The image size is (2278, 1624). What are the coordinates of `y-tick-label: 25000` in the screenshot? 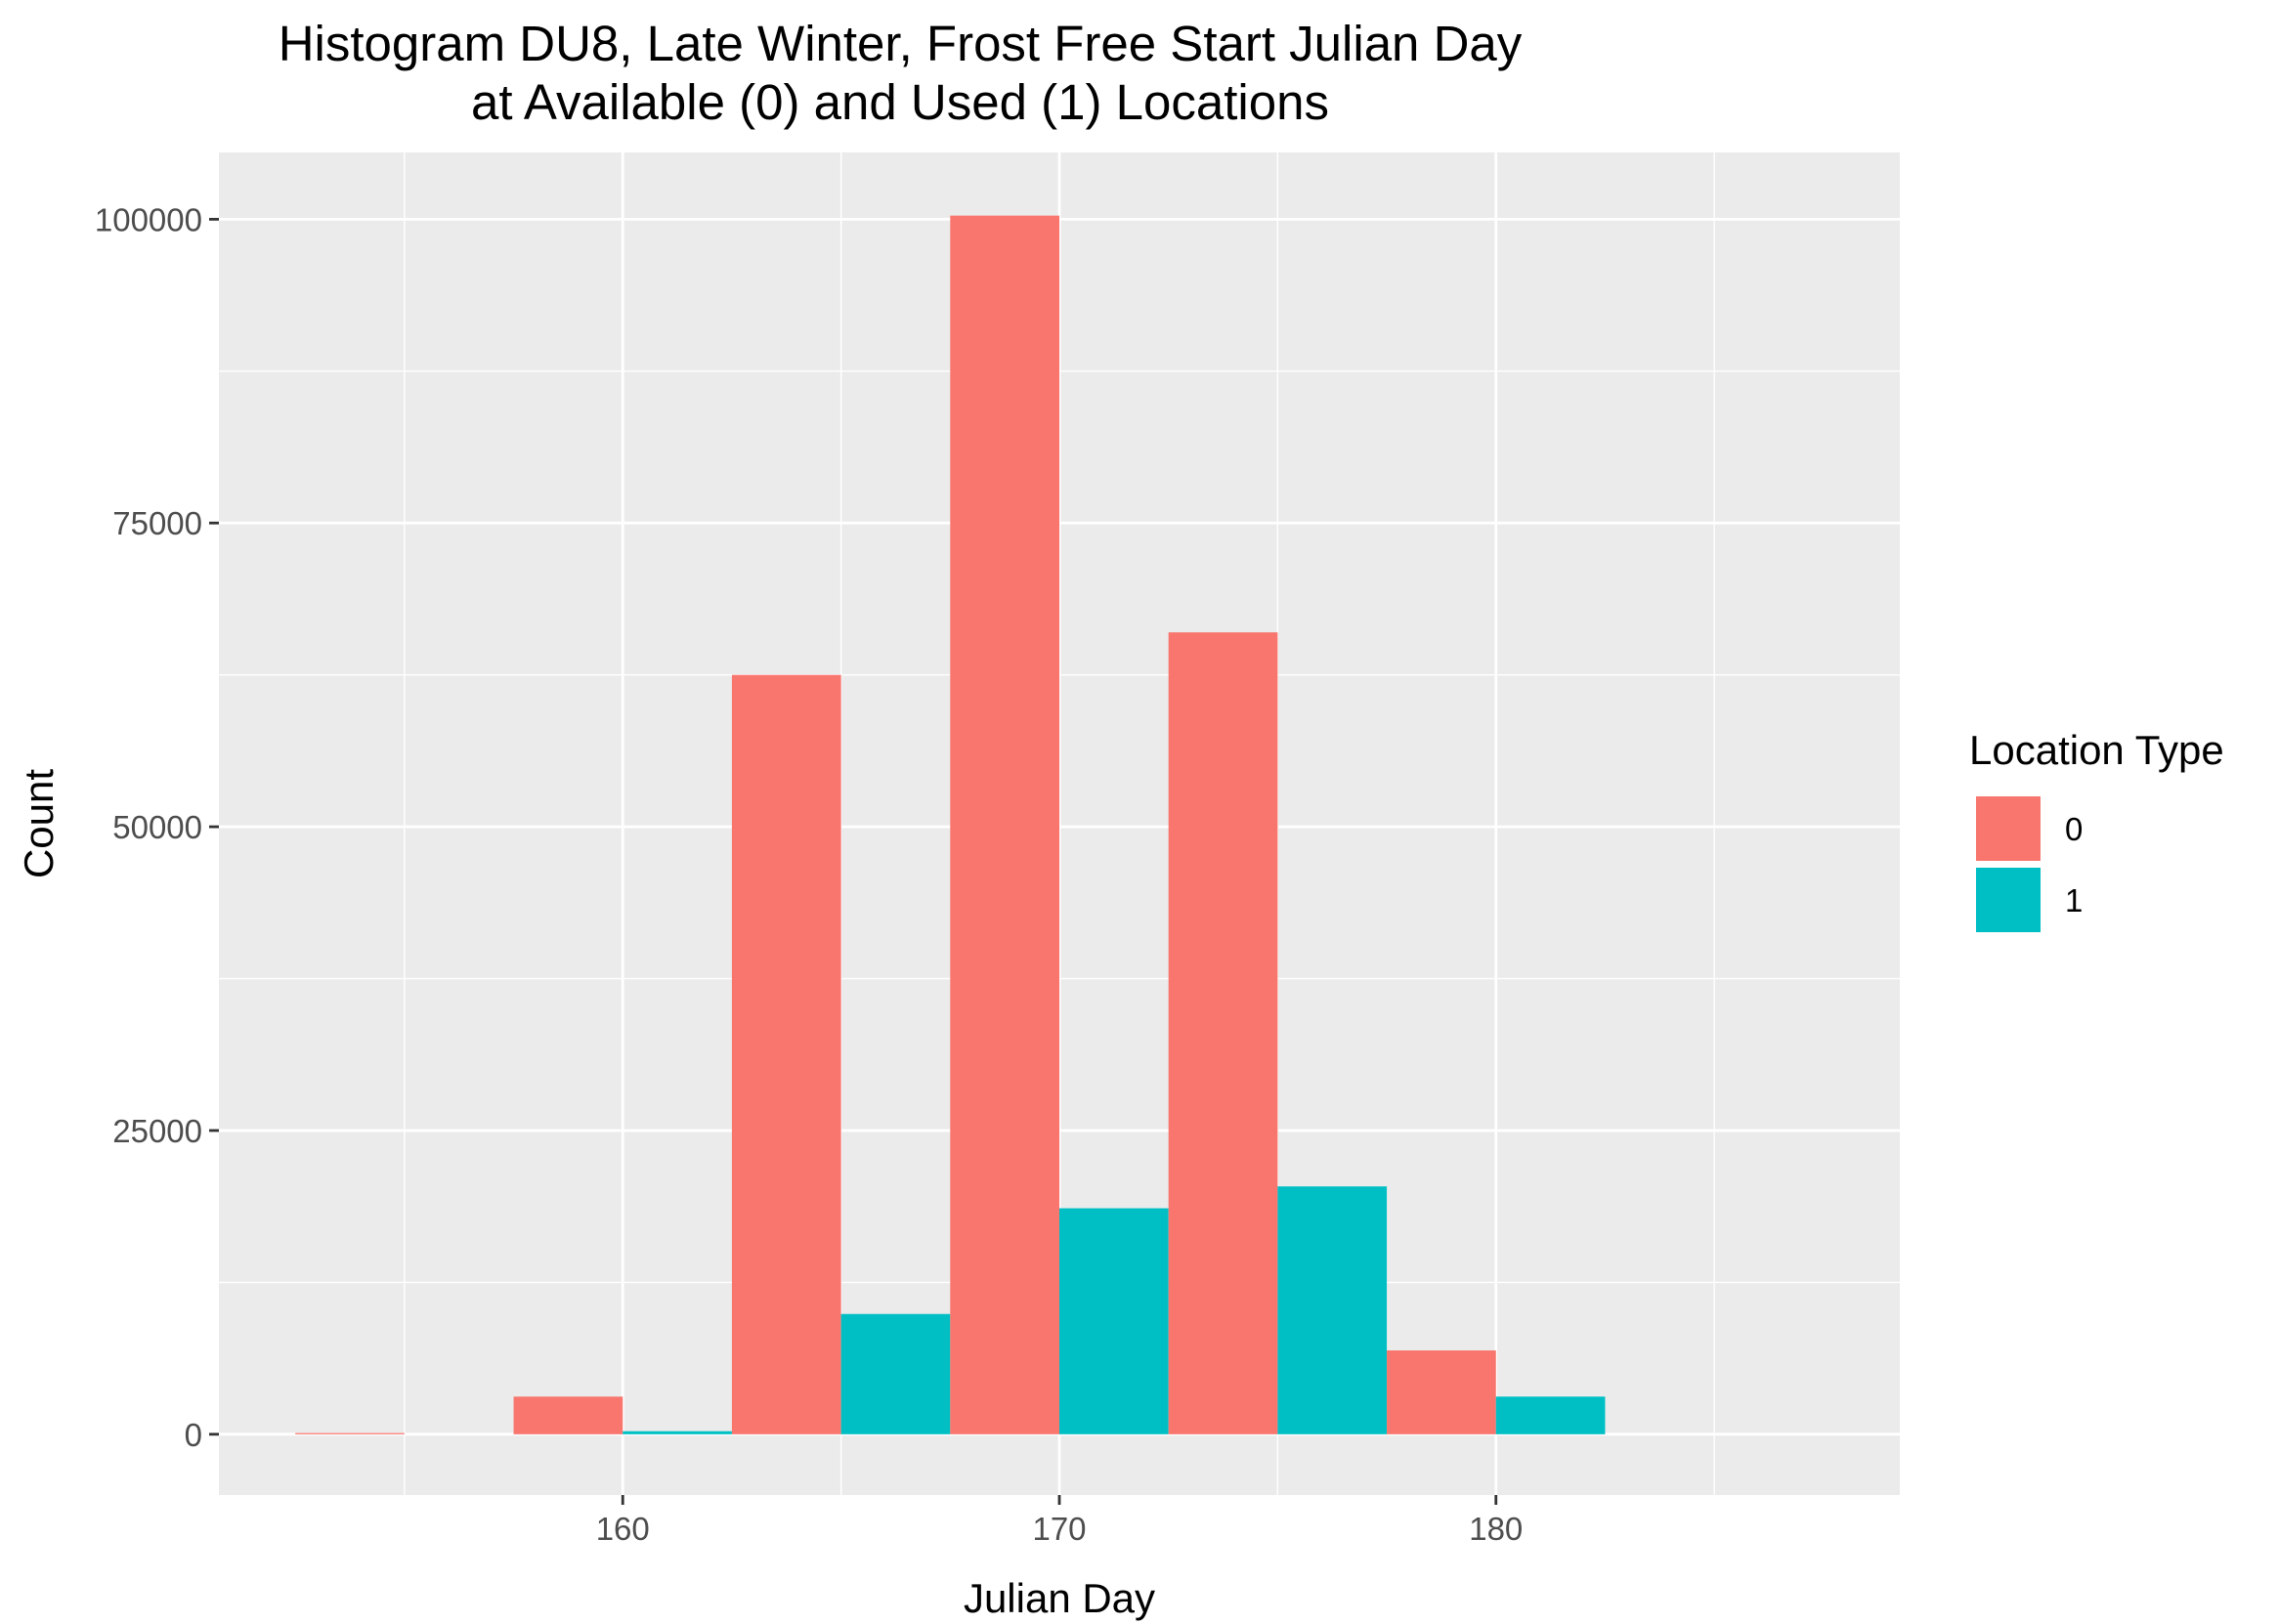 It's located at (157, 1131).